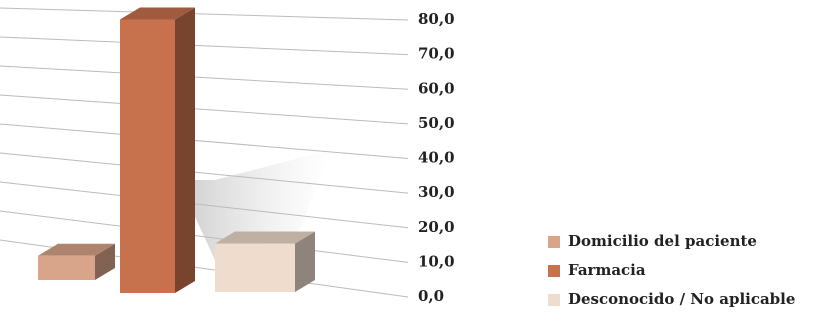 The image size is (832, 325). Describe the element at coordinates (436, 158) in the screenshot. I see `y-tick-label: 40,0` at that location.